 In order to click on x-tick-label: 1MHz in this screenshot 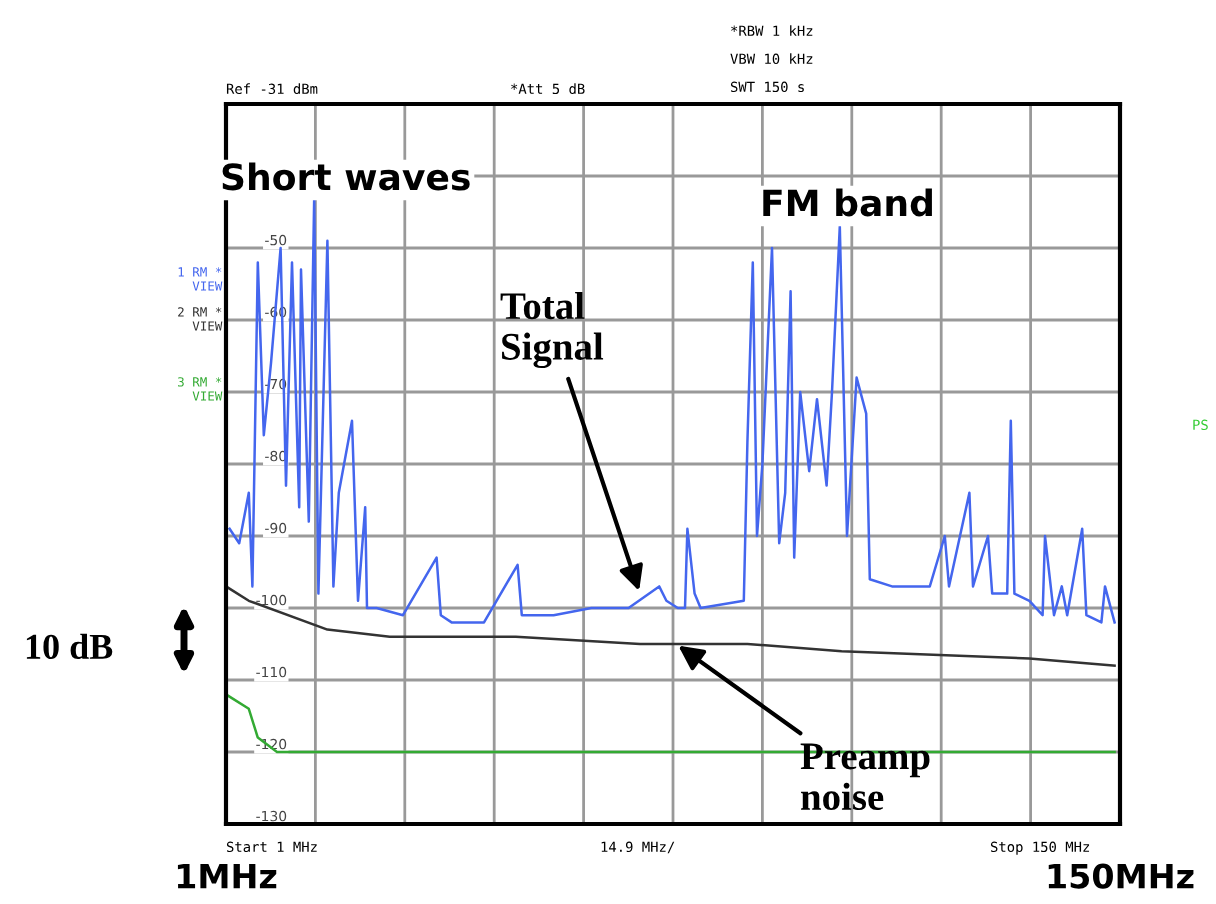, I will do `click(227, 876)`.